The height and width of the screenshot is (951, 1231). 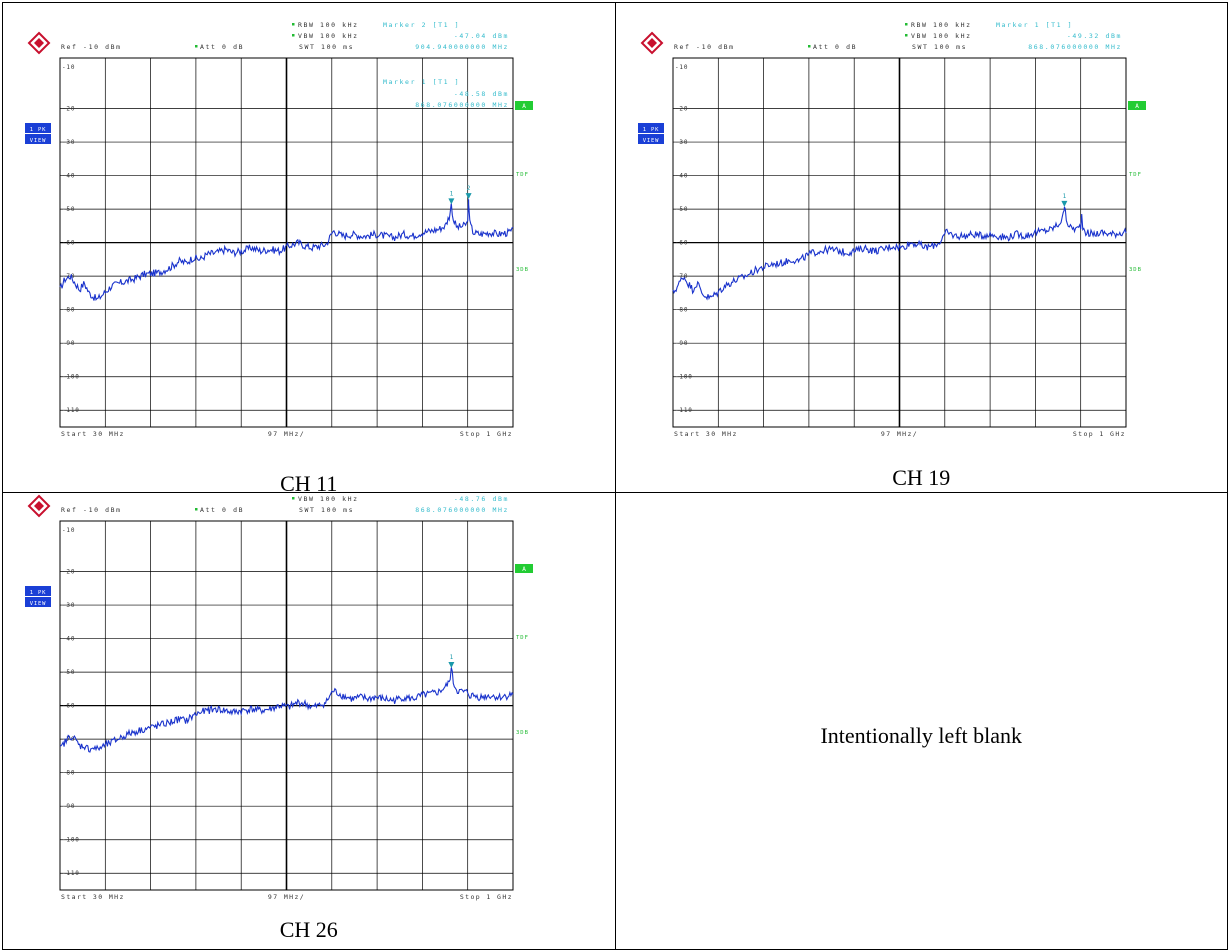 What do you see at coordinates (68, 176) in the screenshot?
I see `y-tick-label: -40` at bounding box center [68, 176].